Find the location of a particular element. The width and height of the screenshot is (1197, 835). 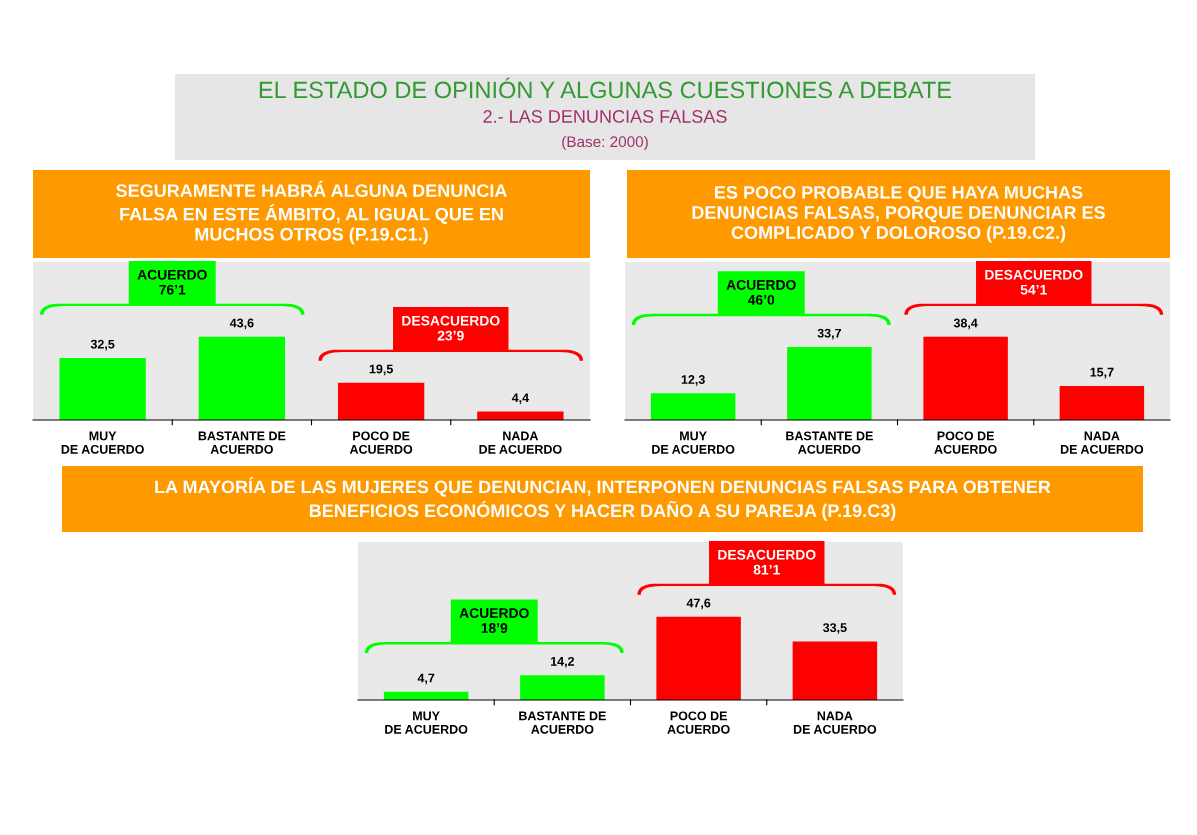

data-label: 19,5 is located at coordinates (381, 370).